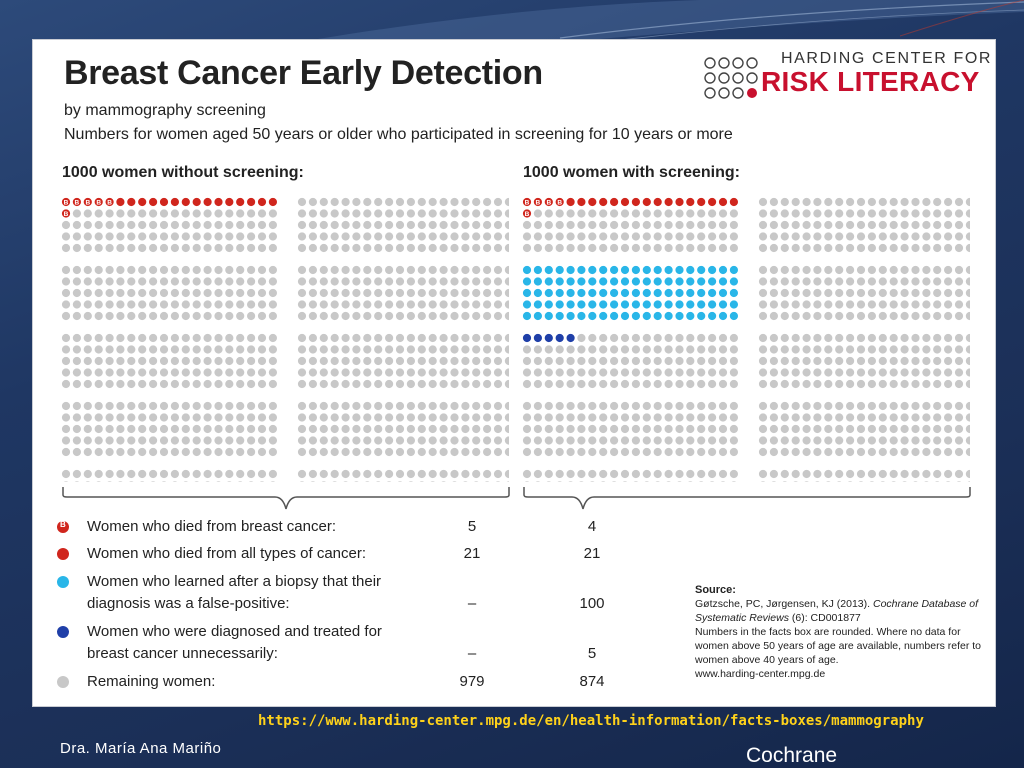 Image resolution: width=1024 pixels, height=768 pixels. I want to click on source-authors: Gøtzsche, PC, Jørgensen, KJ (2013)., so click(783, 604).